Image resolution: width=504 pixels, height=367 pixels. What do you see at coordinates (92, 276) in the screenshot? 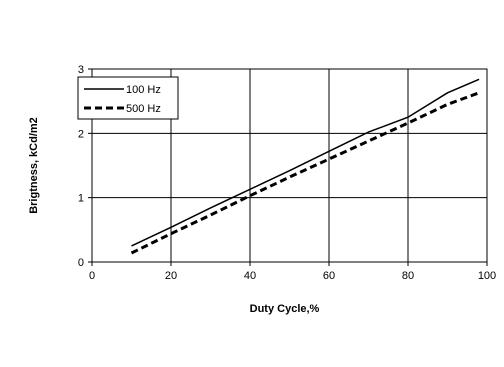
I see `x-tick-label: 0` at bounding box center [92, 276].